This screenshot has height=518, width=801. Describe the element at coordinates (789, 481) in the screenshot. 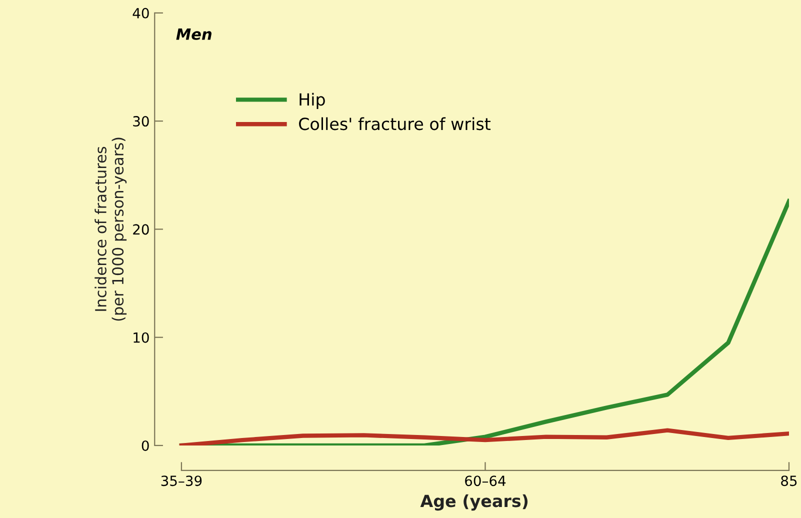

I see `x-tick-label: 85` at that location.